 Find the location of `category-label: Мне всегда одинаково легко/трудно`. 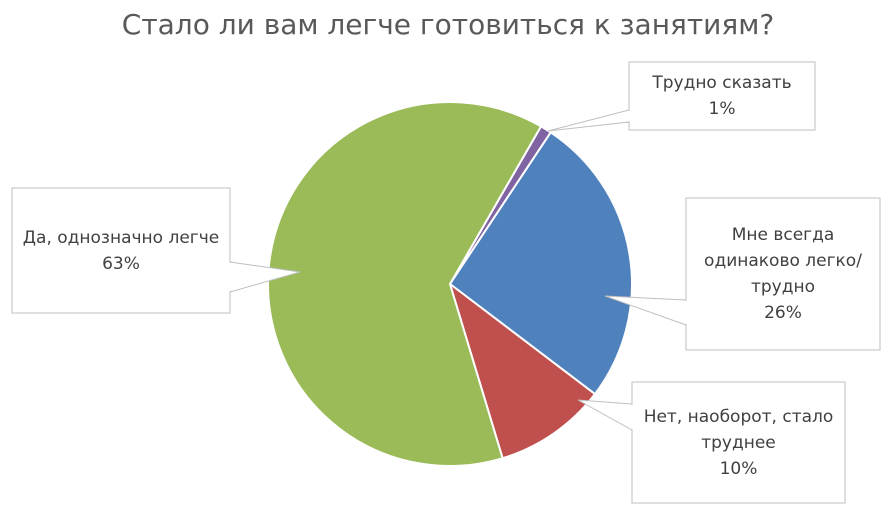

category-label: Мне всегда одинаково легко/трудно is located at coordinates (783, 261).